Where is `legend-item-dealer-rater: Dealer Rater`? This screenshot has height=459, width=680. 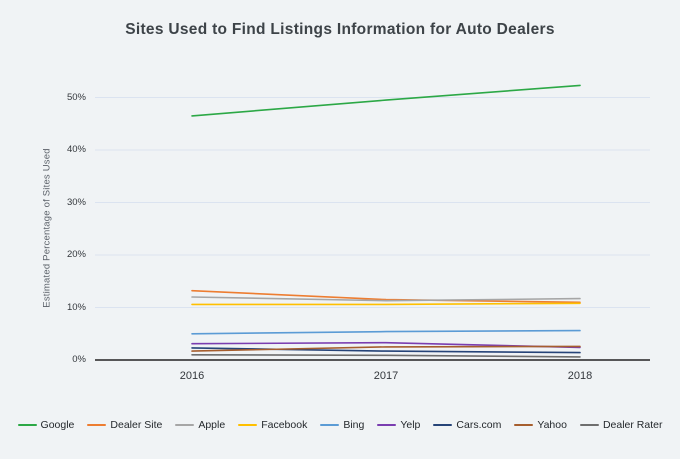 legend-item-dealer-rater: Dealer Rater is located at coordinates (621, 425).